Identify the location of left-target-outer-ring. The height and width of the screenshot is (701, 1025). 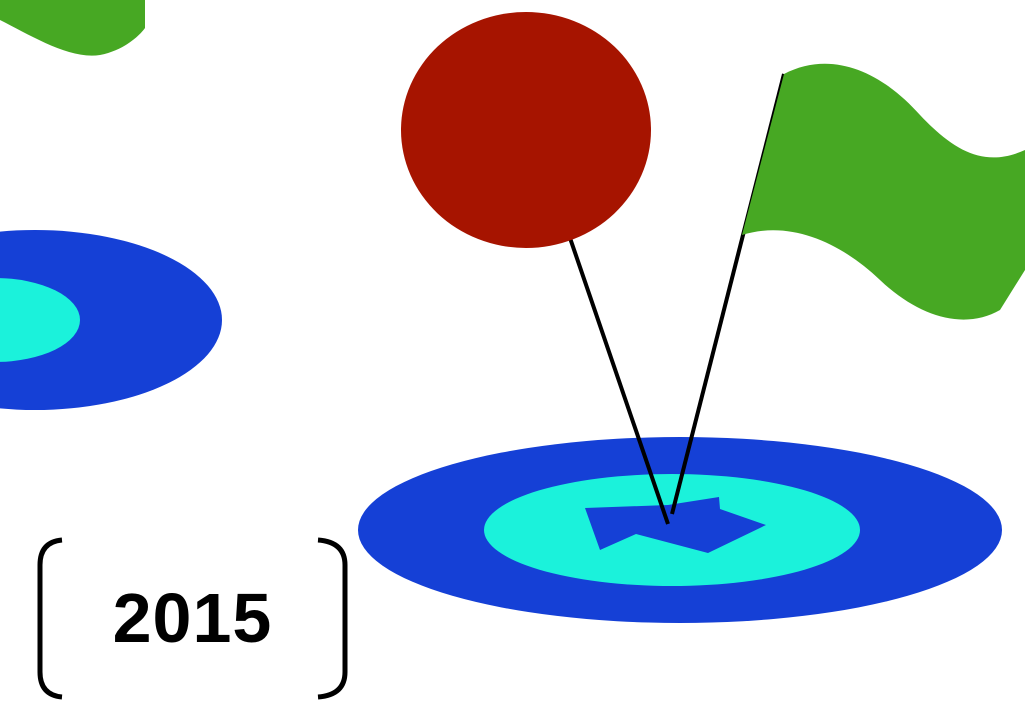
(111, 320).